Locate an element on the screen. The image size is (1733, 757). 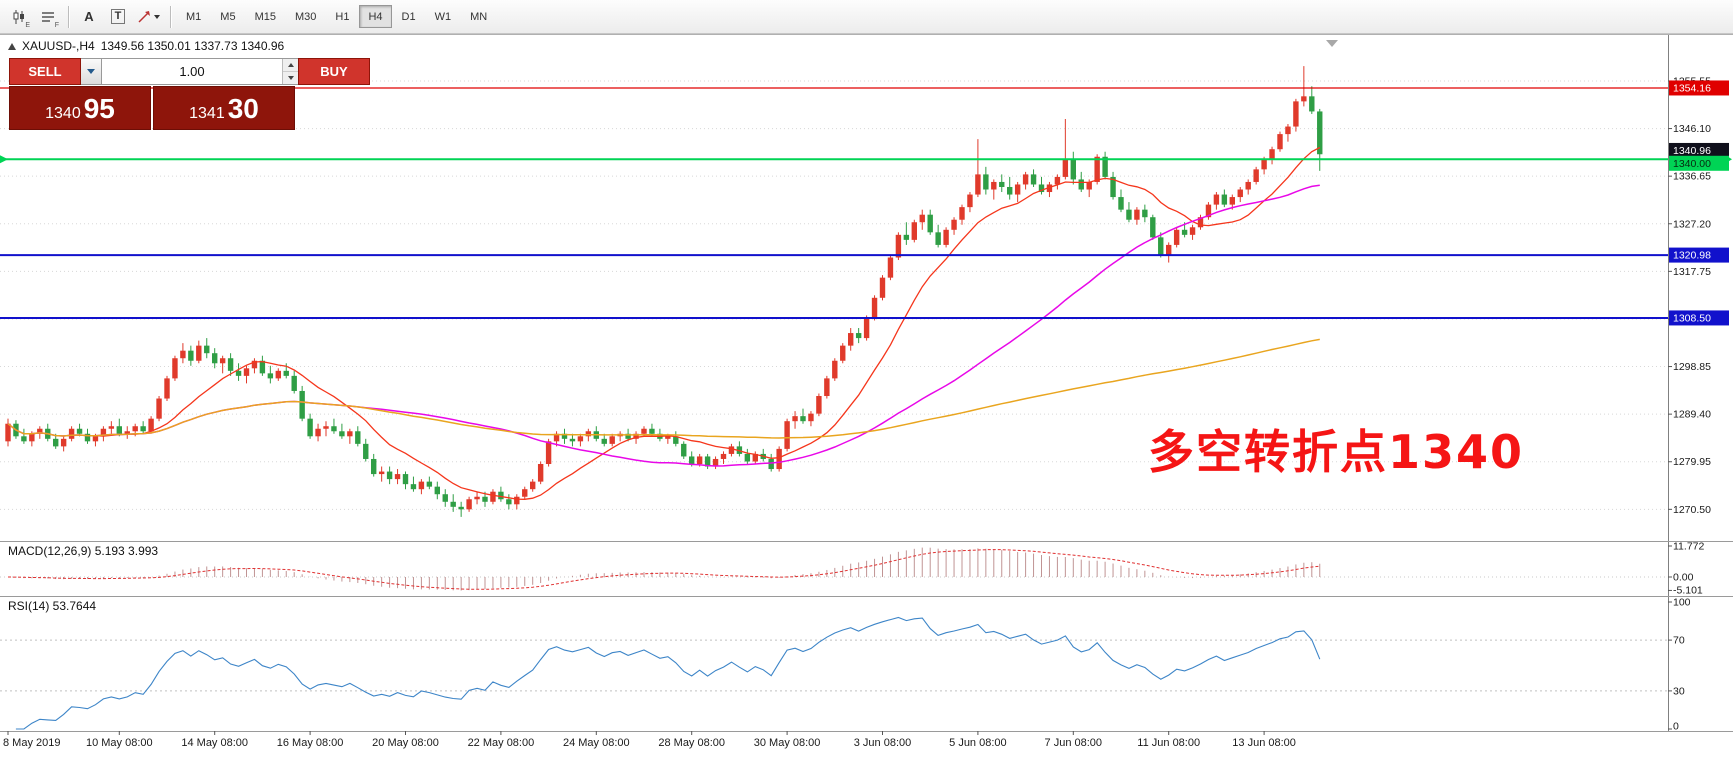
line-list-icon is located at coordinates (48, 16).